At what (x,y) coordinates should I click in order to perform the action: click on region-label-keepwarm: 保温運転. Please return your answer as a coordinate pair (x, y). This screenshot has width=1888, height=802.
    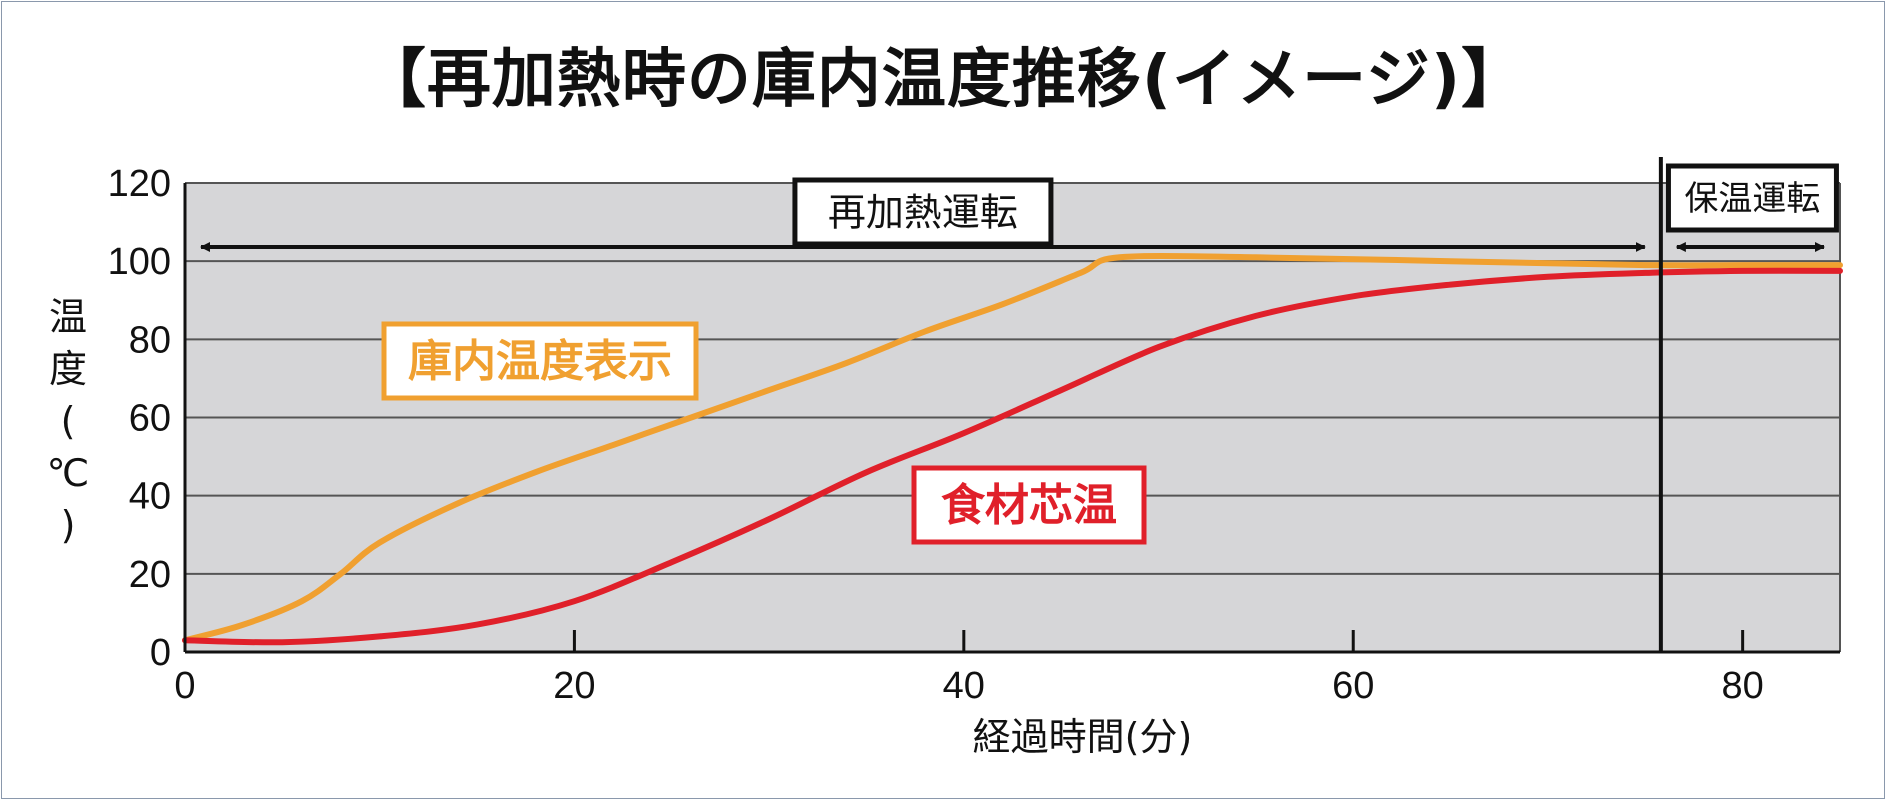
    Looking at the image, I should click on (1752, 199).